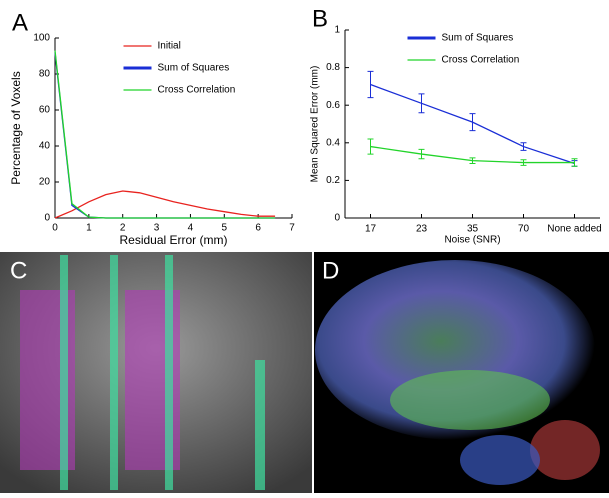  What do you see at coordinates (45, 182) in the screenshot?
I see `y-tick-label: 20` at bounding box center [45, 182].